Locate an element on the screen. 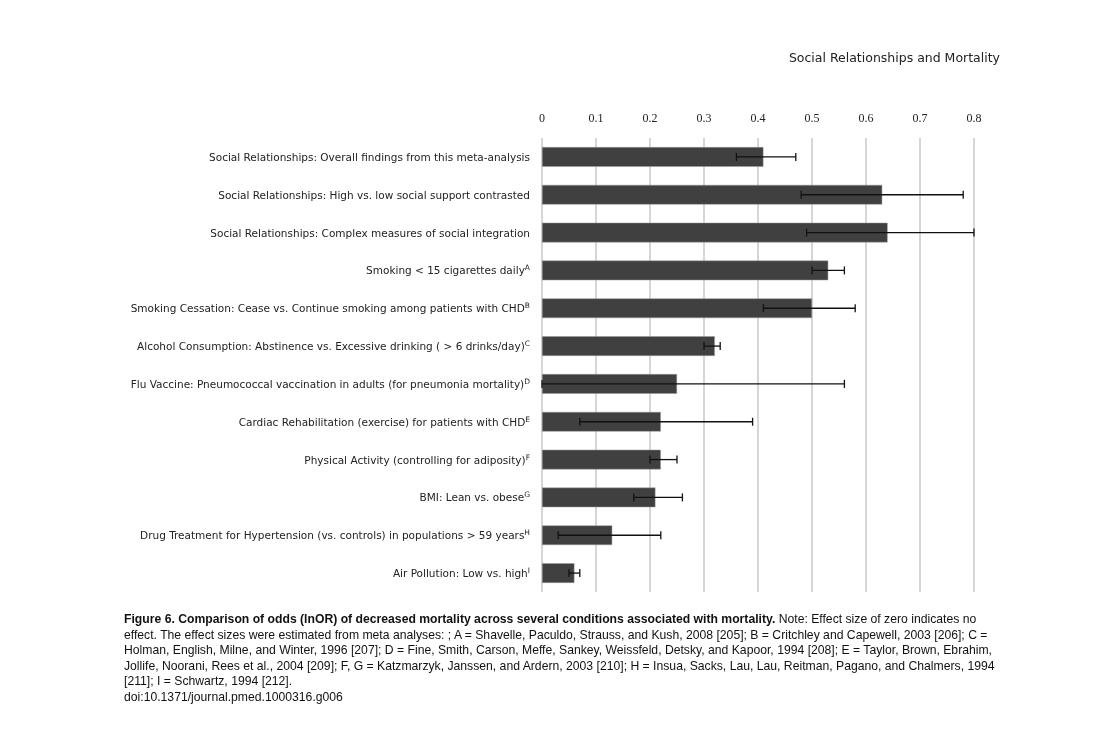  x-tick-label: 0.4 is located at coordinates (758, 118).